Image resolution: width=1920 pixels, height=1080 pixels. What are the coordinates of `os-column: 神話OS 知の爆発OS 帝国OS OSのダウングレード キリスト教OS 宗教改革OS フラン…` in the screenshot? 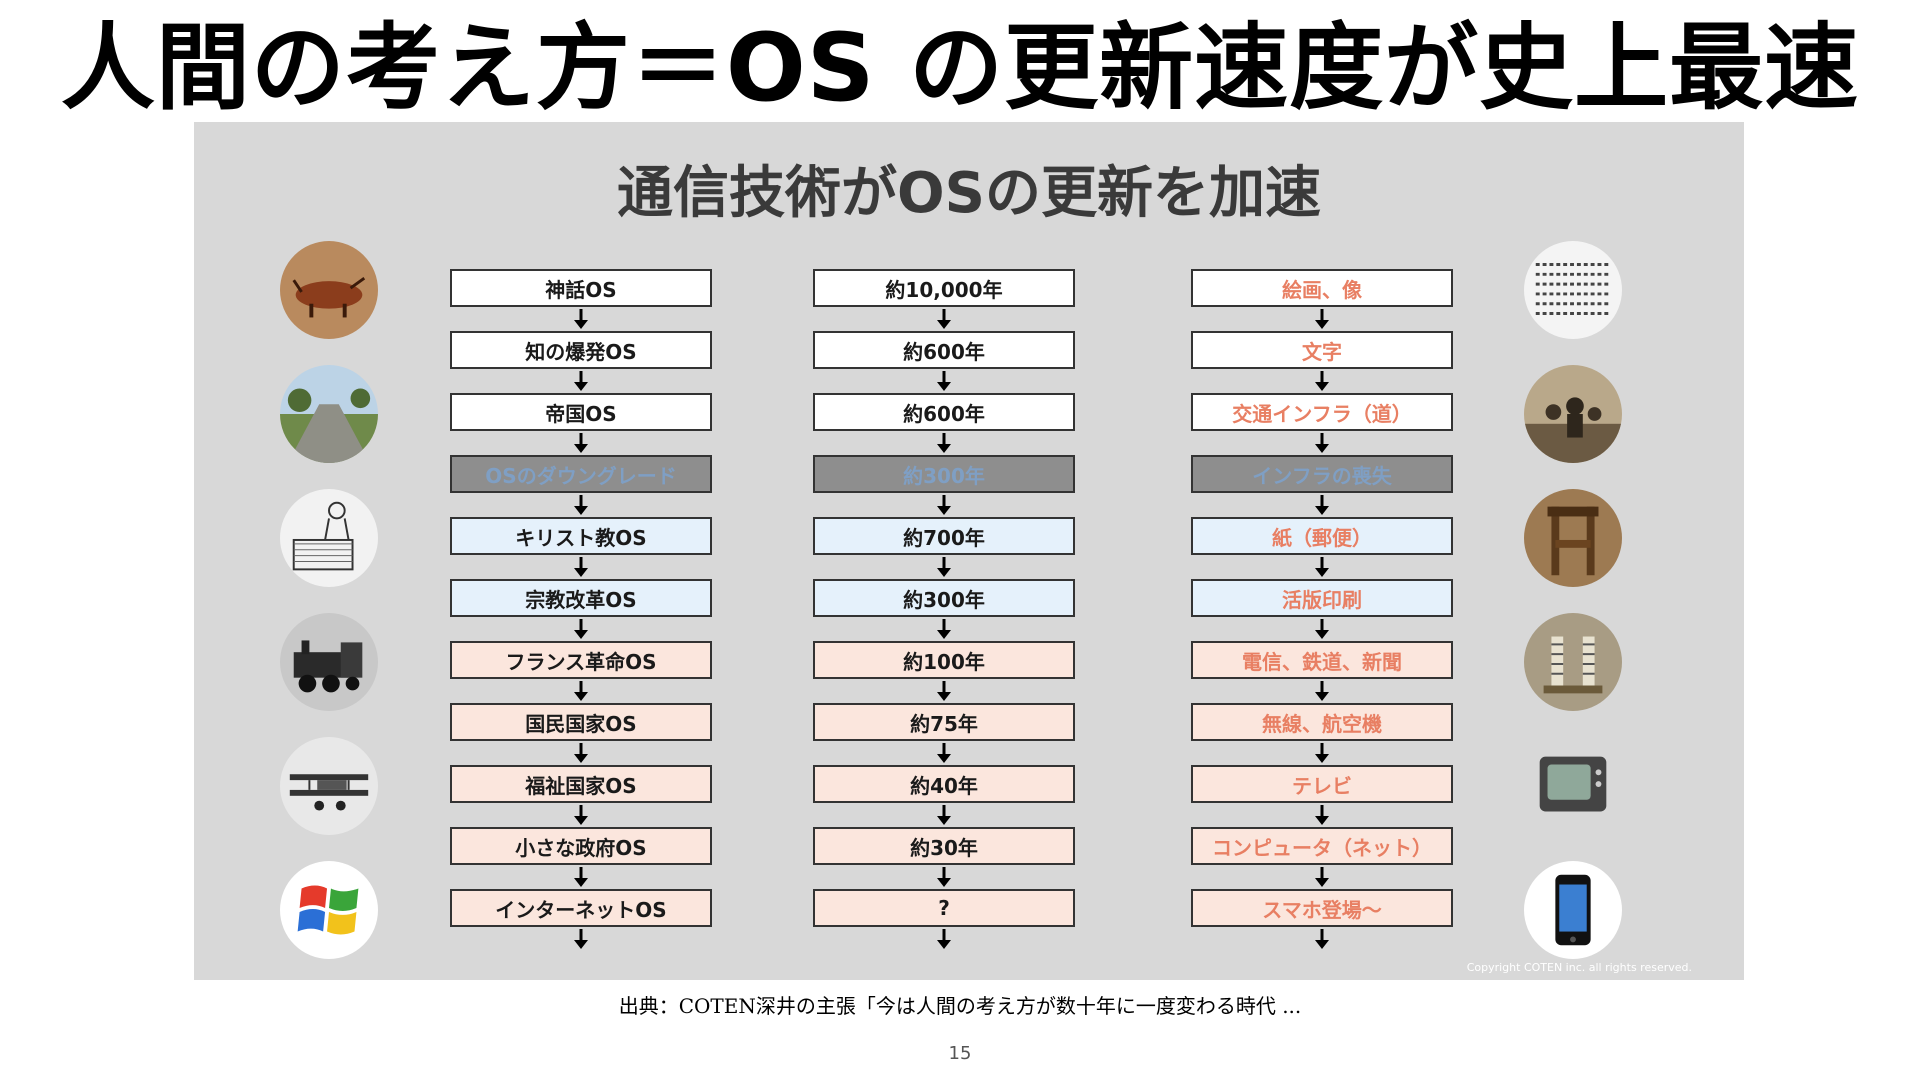 It's located at (581, 610).